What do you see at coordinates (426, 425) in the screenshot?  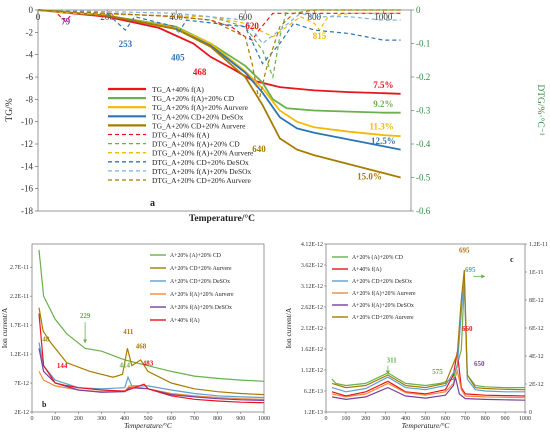 I see `panel-c-xlabel: Temperature/°C` at bounding box center [426, 425].